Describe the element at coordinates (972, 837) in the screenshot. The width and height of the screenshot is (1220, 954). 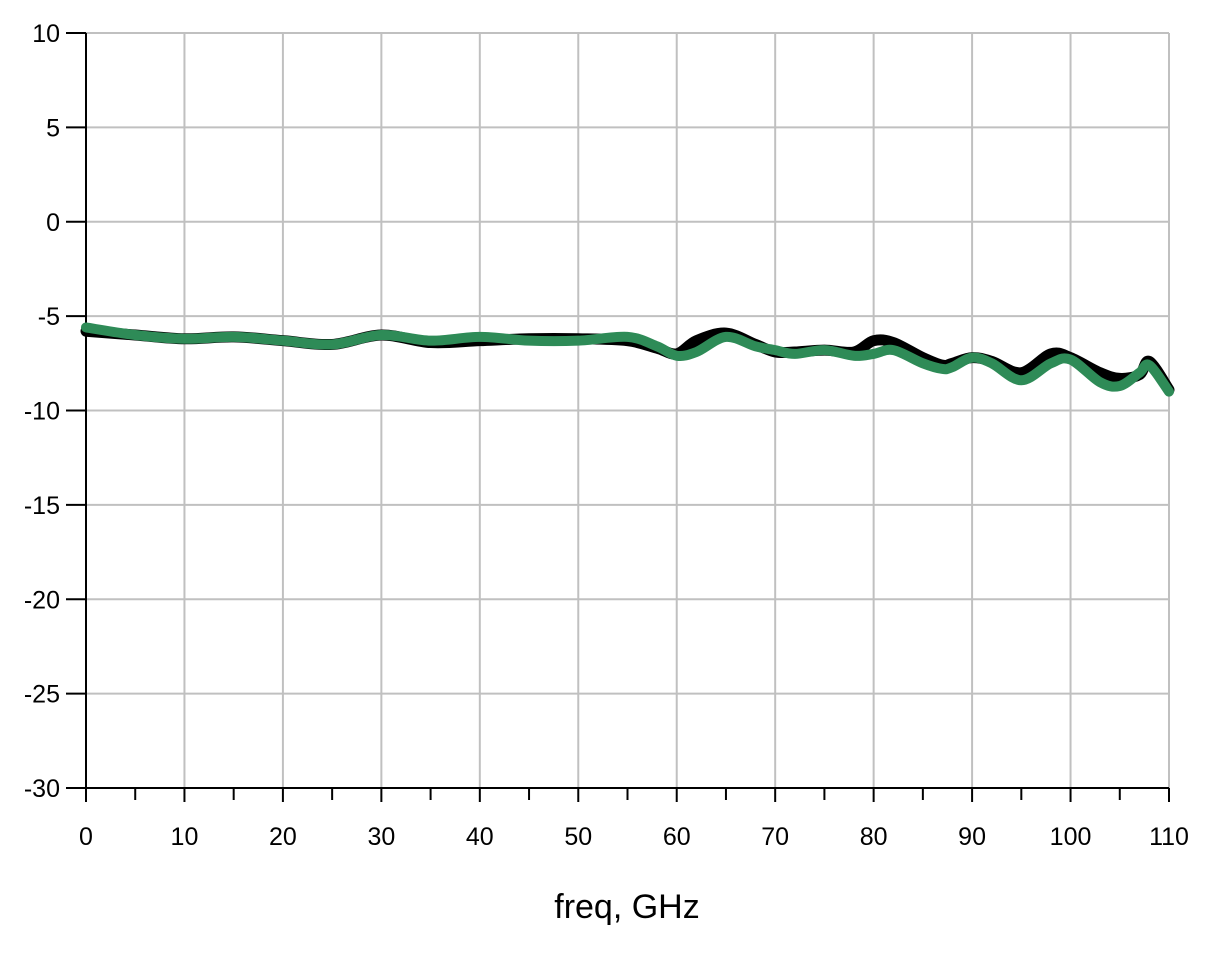
I see `x-tick-label: 90` at that location.